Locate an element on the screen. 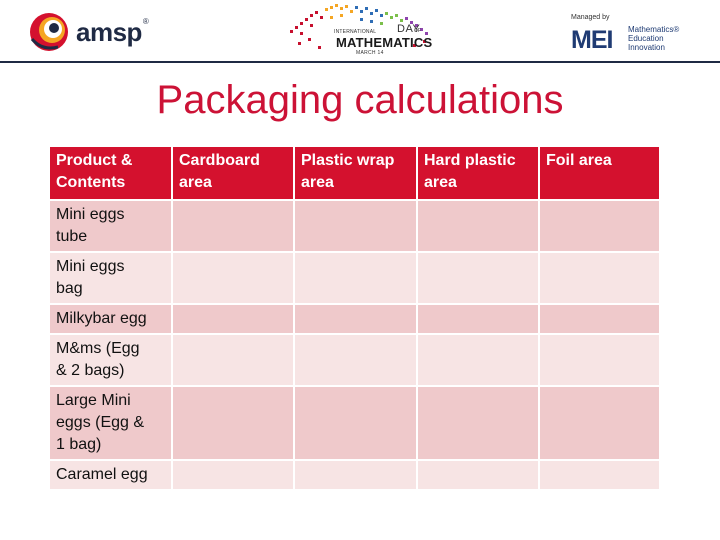 This screenshot has height=540, width=720. table-row: Large Mini eggs (Egg & 1 bag) is located at coordinates (354, 423).